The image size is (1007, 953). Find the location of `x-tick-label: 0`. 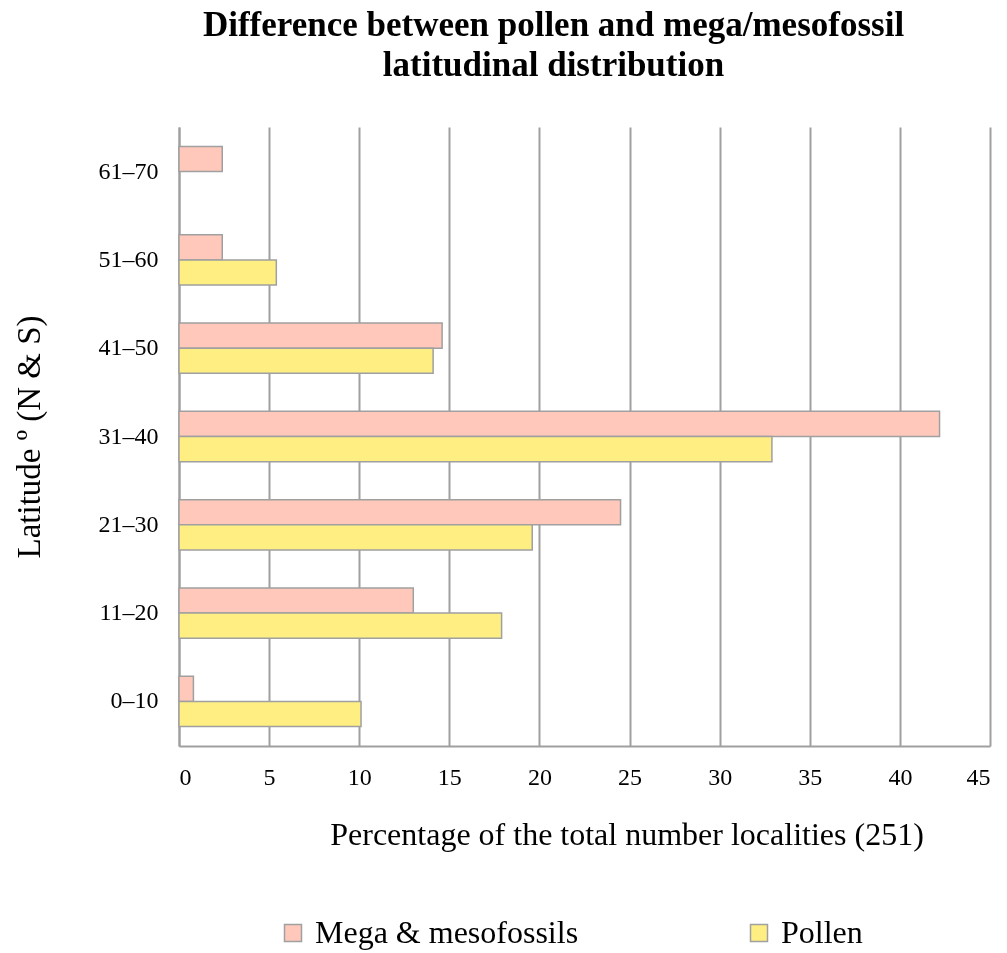

x-tick-label: 0 is located at coordinates (185, 776).